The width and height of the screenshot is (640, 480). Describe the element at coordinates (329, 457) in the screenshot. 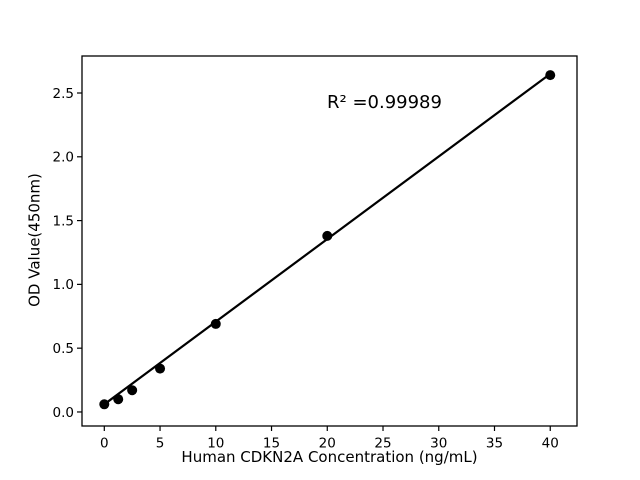

I see `x-axis-label: Human CDKN2A Concentration (ng/mL)` at that location.